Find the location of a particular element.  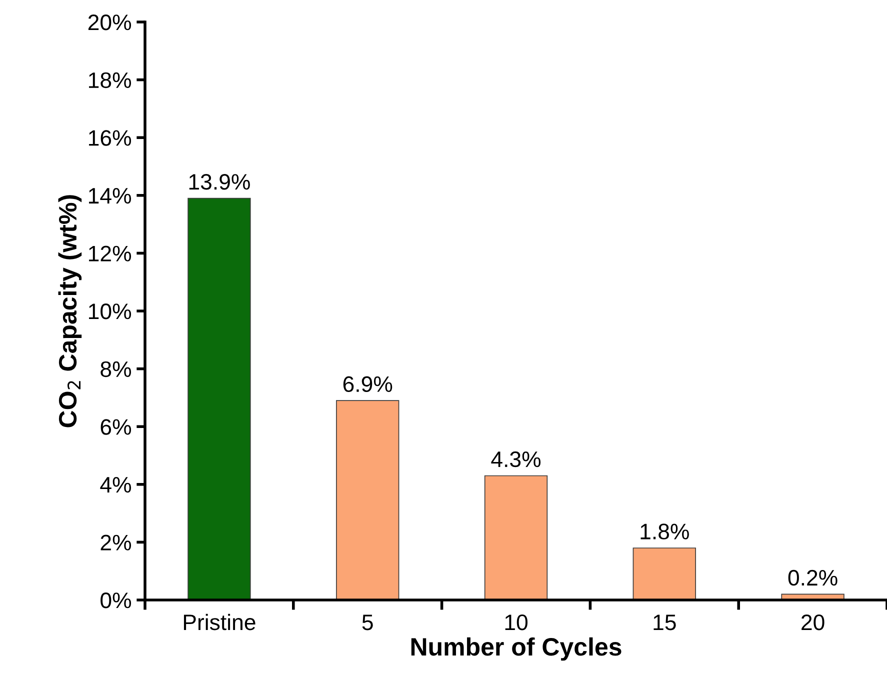

y-axis-title: CO$_{2}$ Capacity (wt%) is located at coordinates (70, 311).